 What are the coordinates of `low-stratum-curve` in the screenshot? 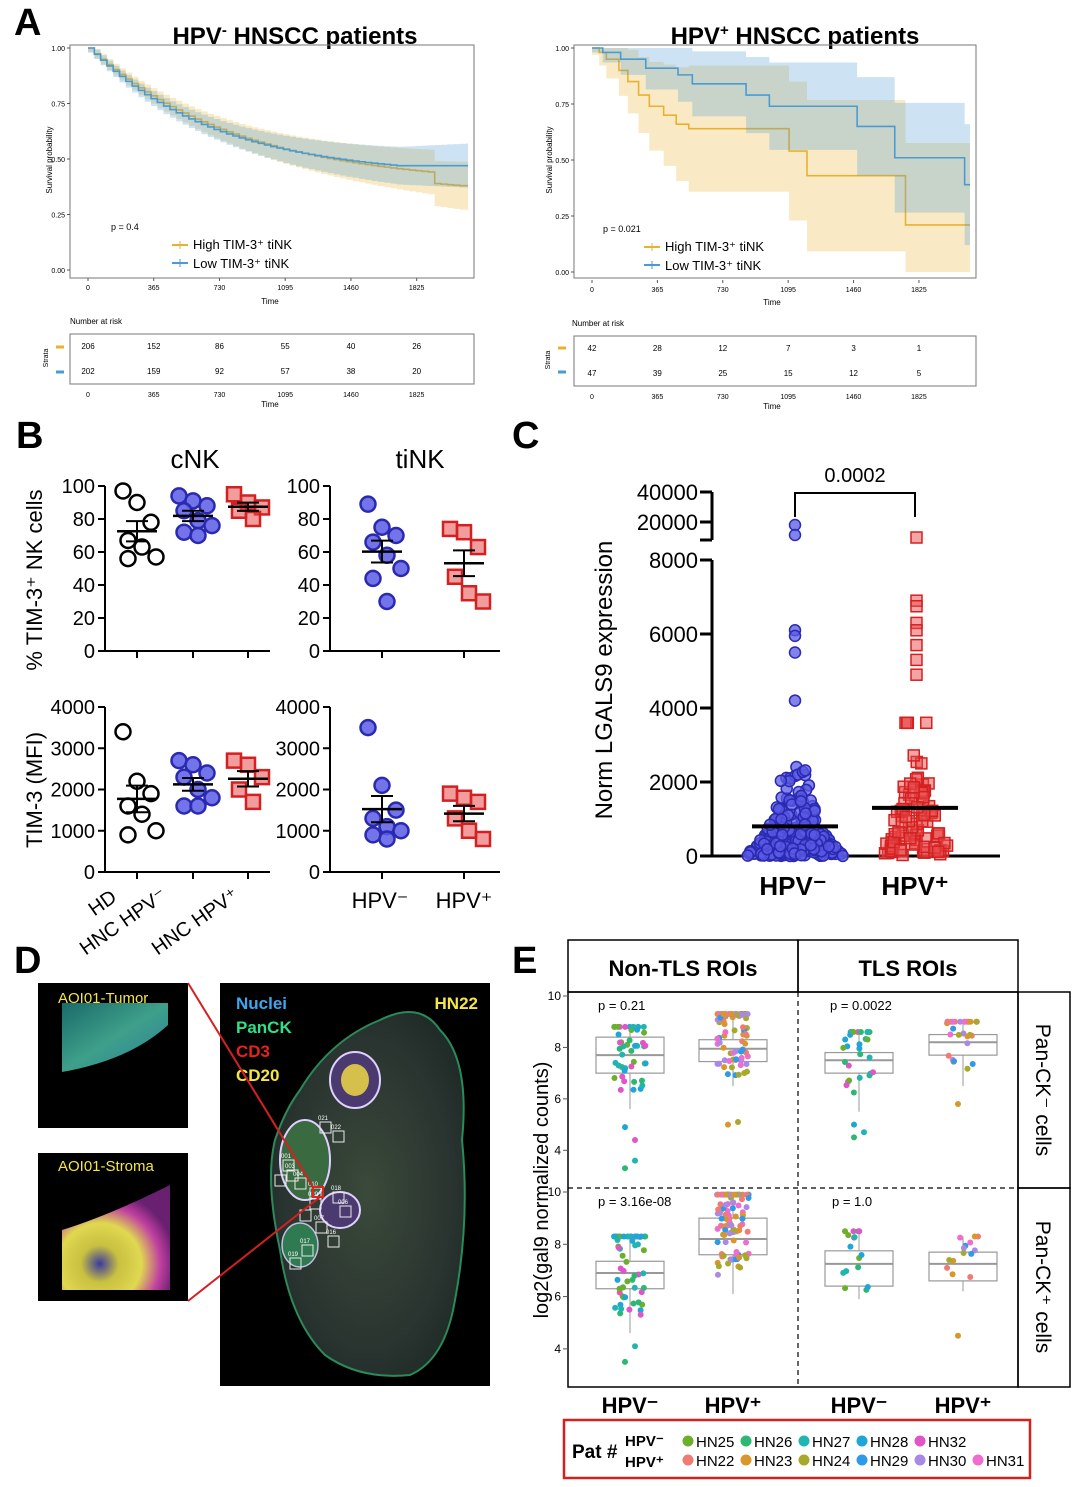 It's located at (781, 116).